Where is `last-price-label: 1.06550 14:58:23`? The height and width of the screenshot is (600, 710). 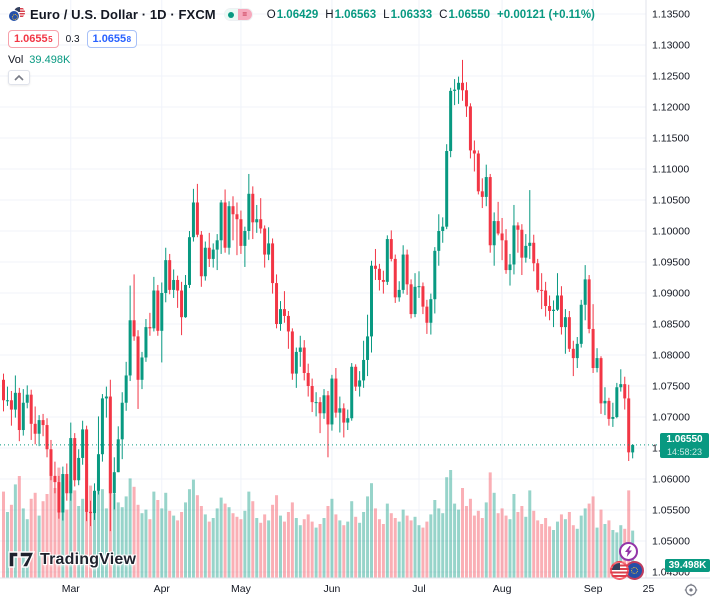 last-price-label: 1.06550 14:58:23 is located at coordinates (684, 445).